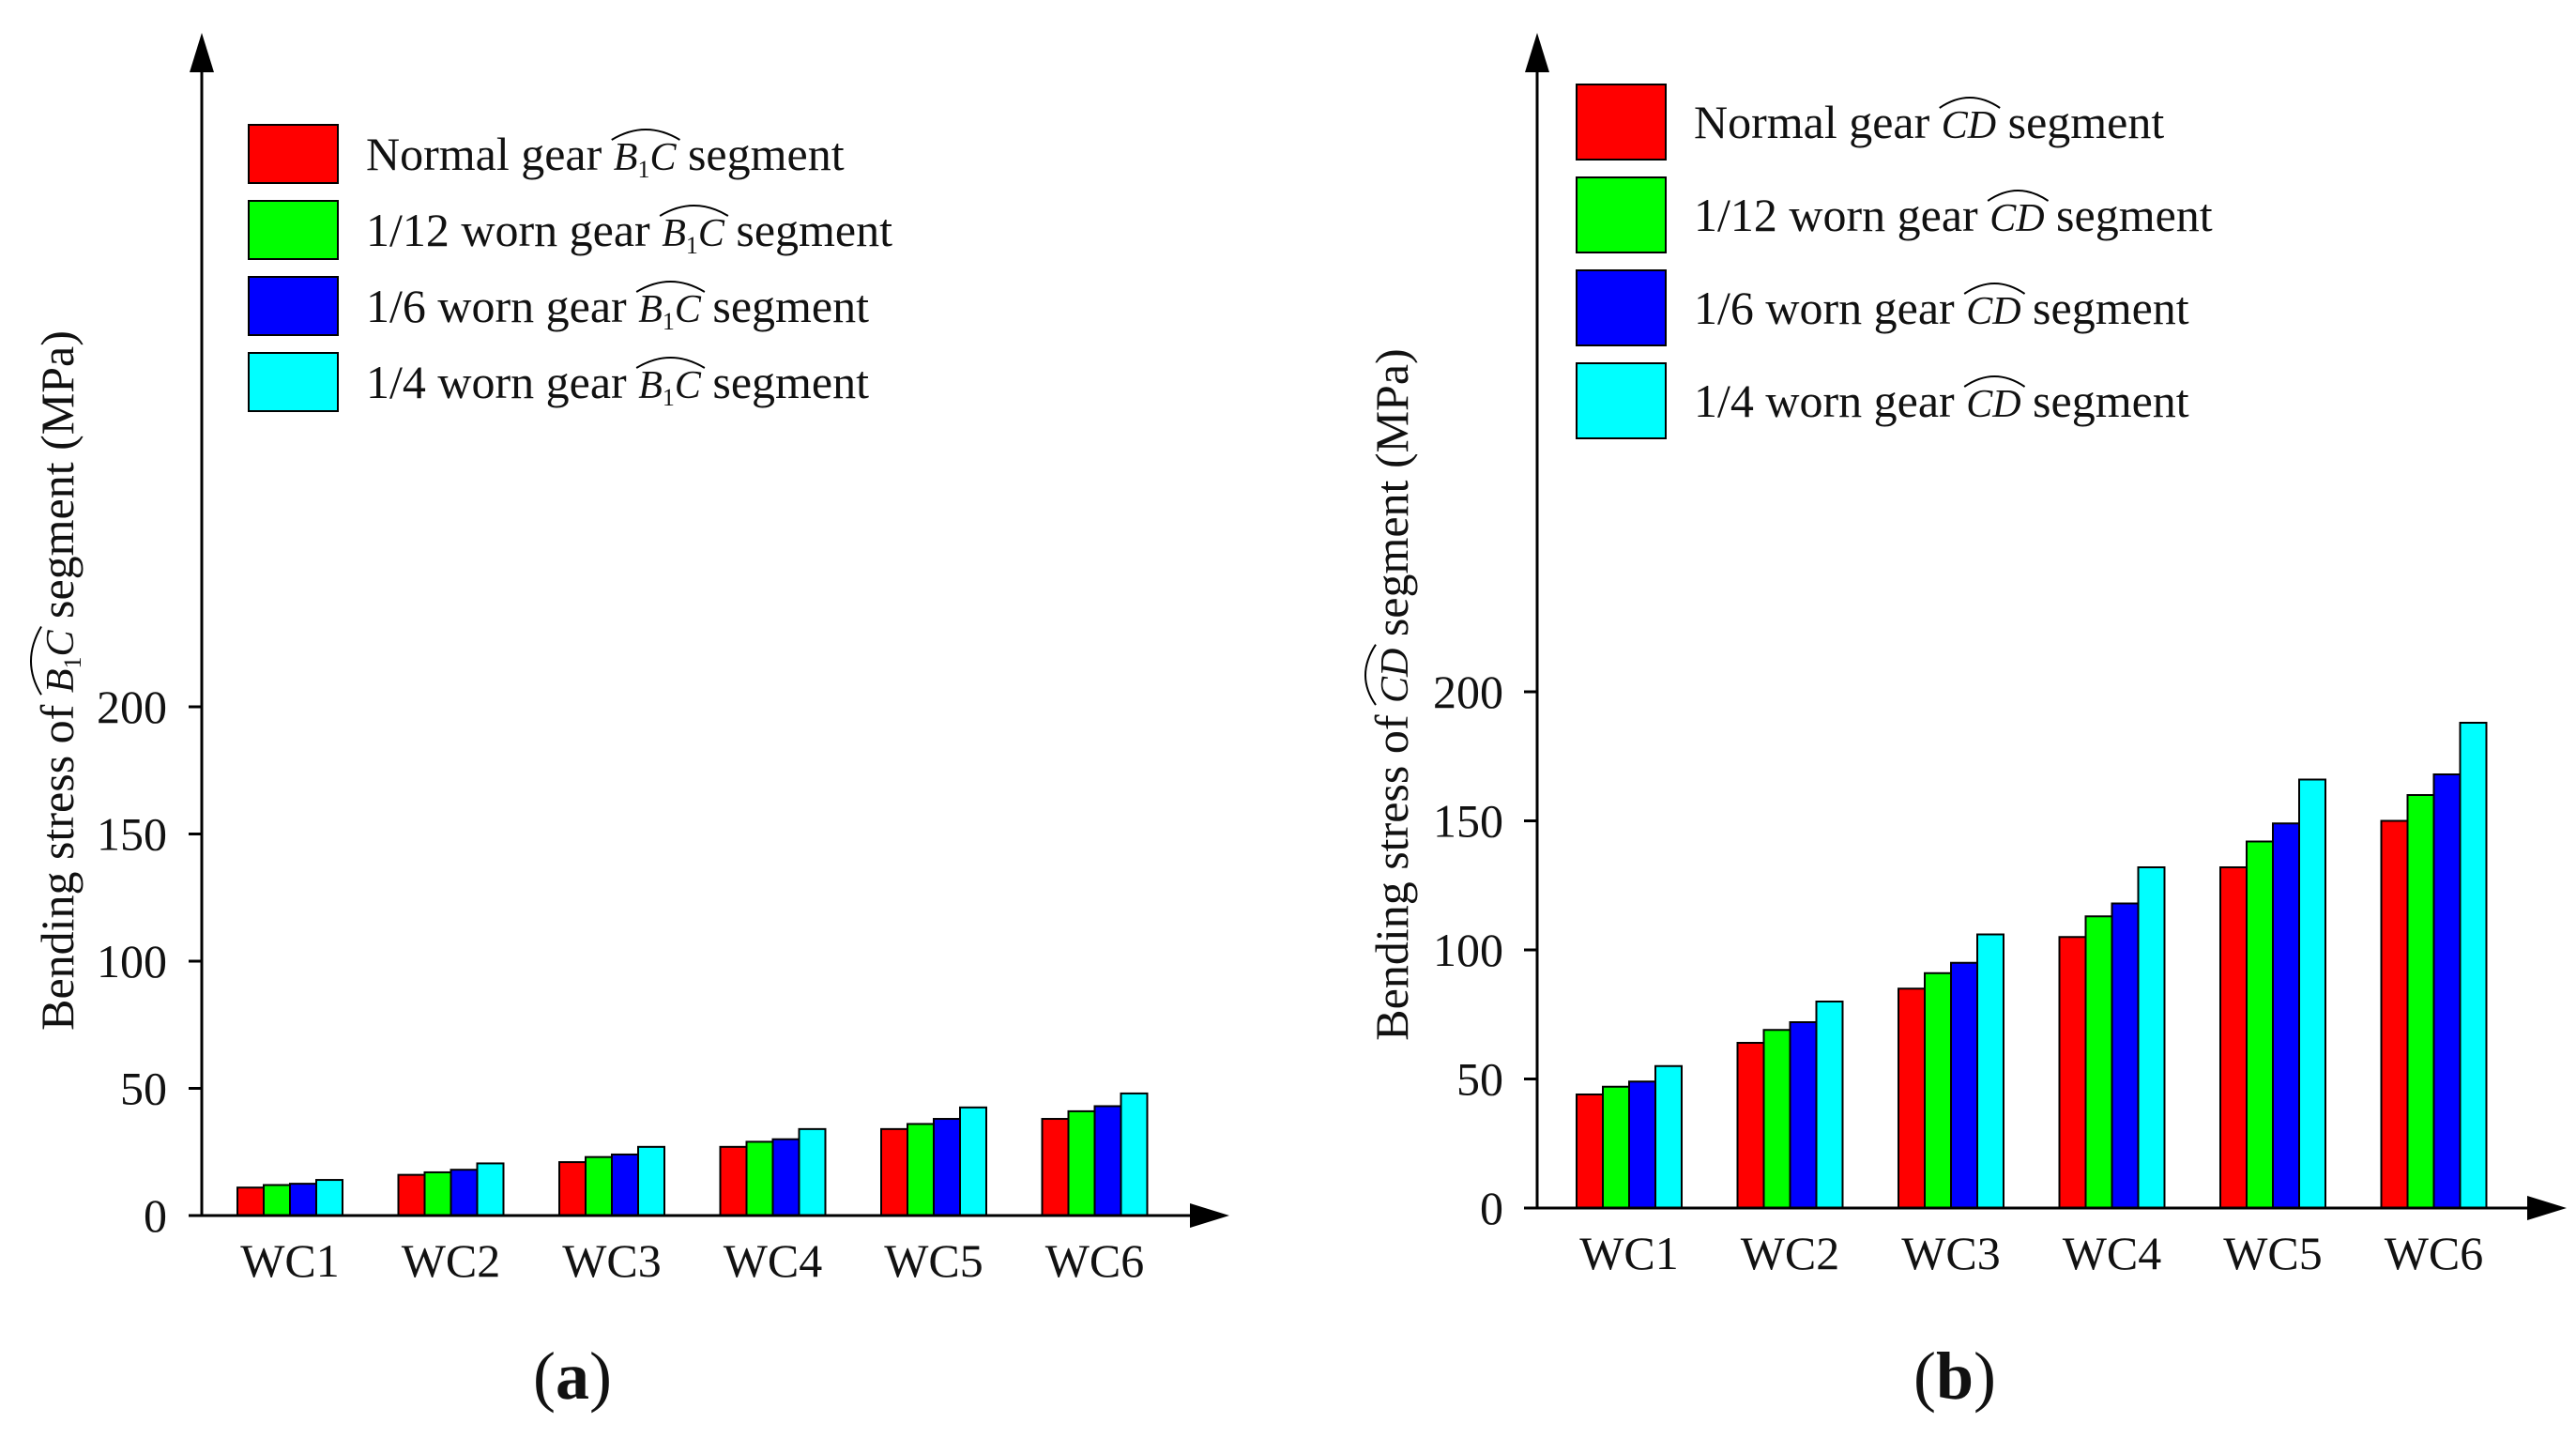 Image resolution: width=2576 pixels, height=1438 pixels. What do you see at coordinates (1107, 1160) in the screenshot?
I see `bar-a-wc6-s2` at bounding box center [1107, 1160].